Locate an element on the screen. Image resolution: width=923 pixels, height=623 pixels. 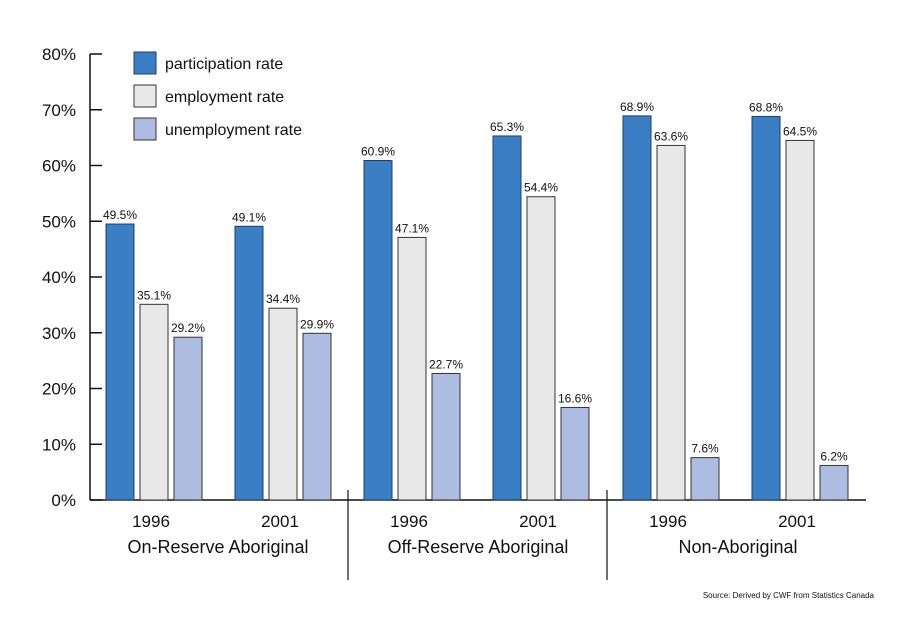
data-label: 49.5% is located at coordinates (120, 215).